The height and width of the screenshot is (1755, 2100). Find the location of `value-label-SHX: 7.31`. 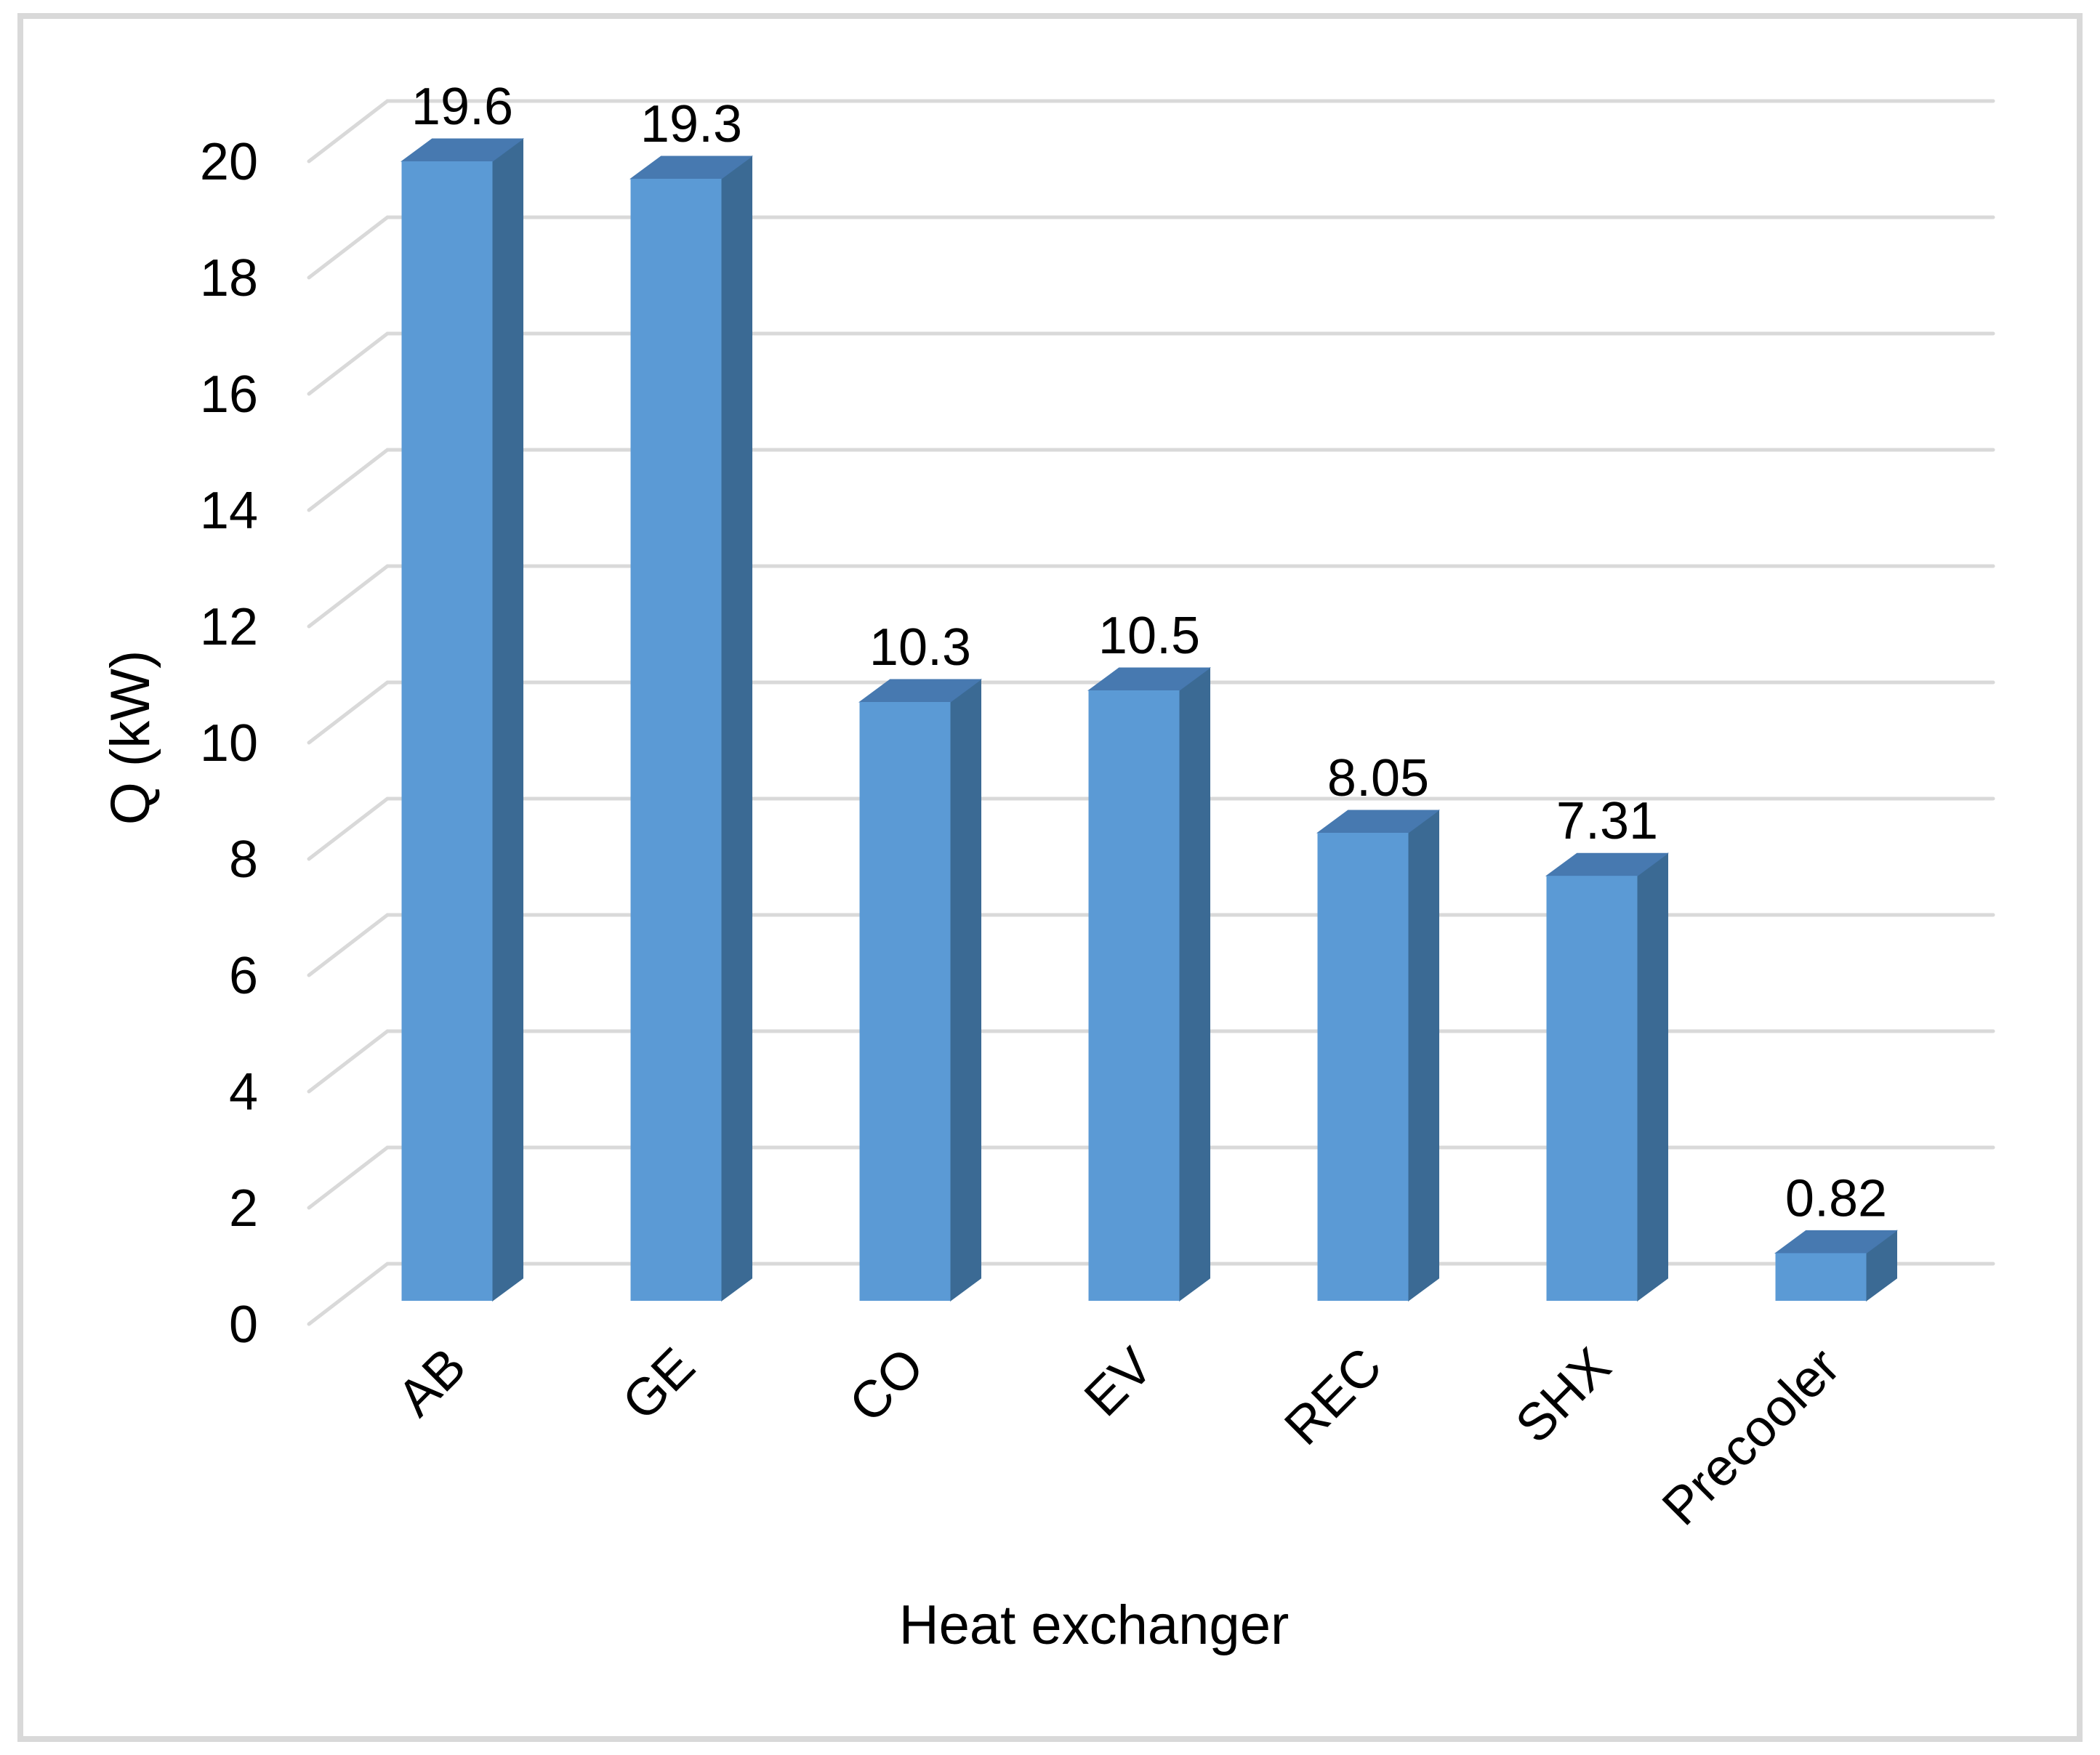

value-label-SHX: 7.31 is located at coordinates (1607, 821).